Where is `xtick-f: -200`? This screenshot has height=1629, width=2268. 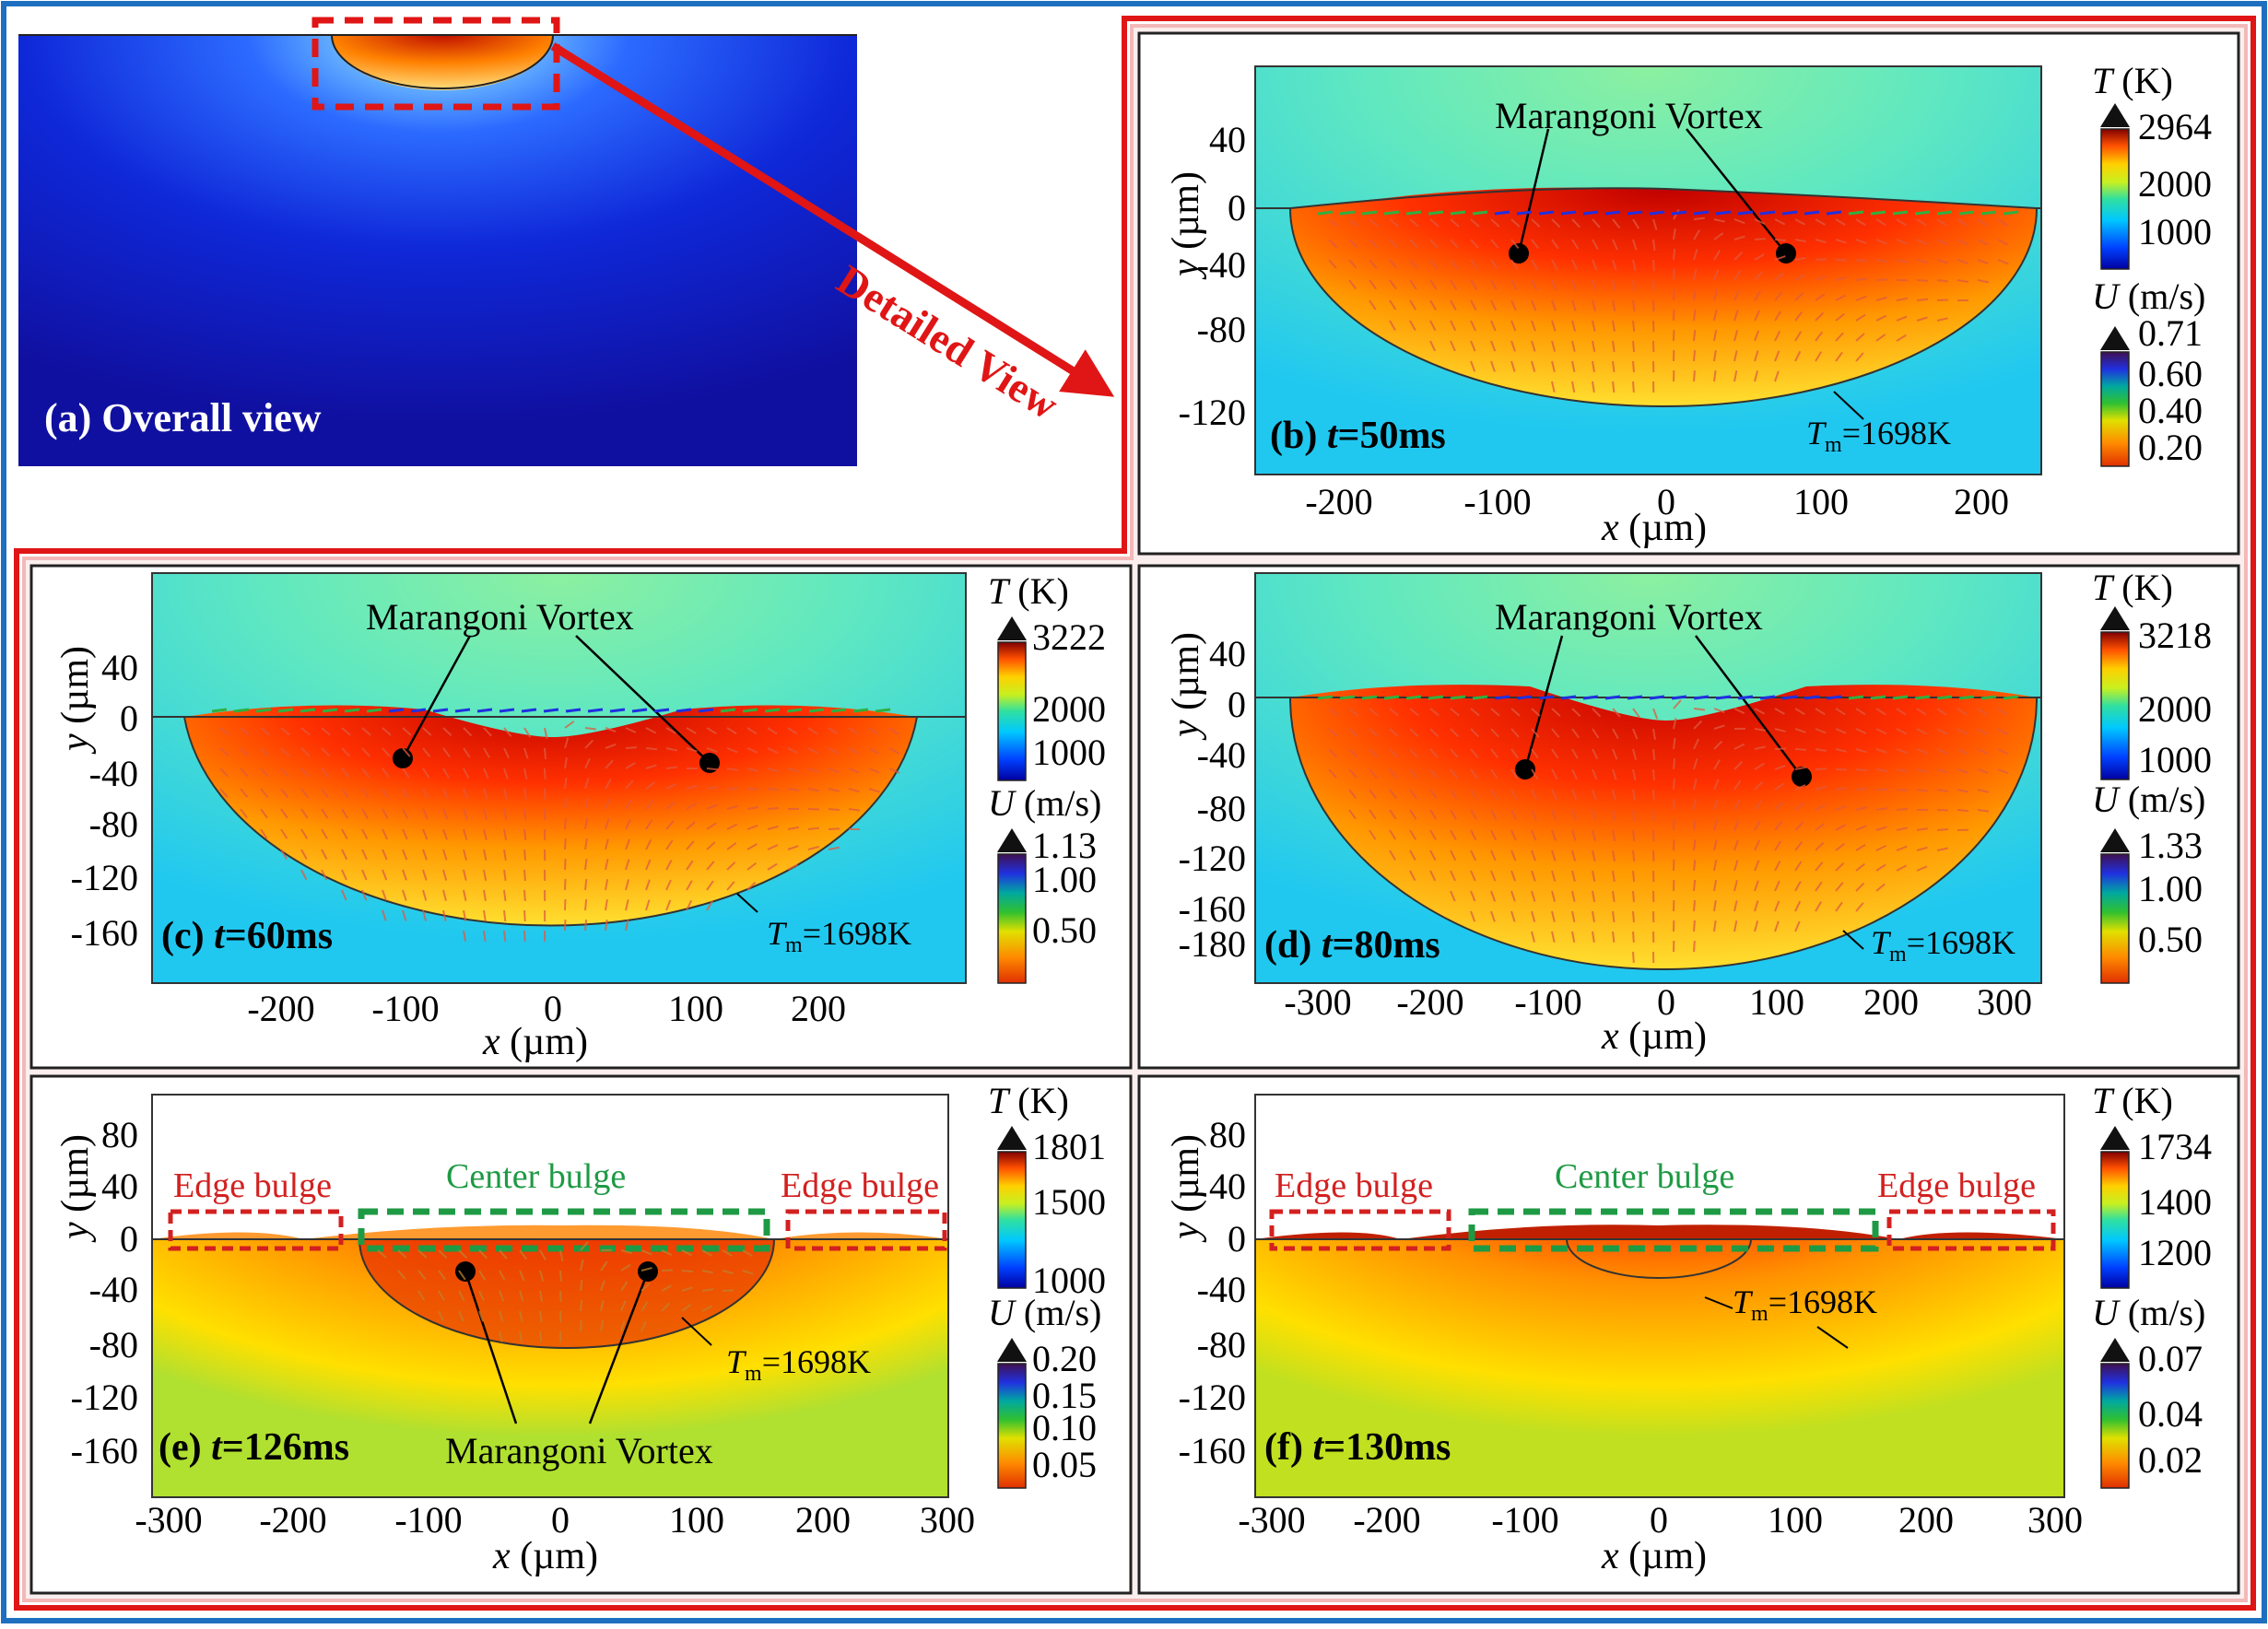
xtick-f: -200 is located at coordinates (1386, 1520).